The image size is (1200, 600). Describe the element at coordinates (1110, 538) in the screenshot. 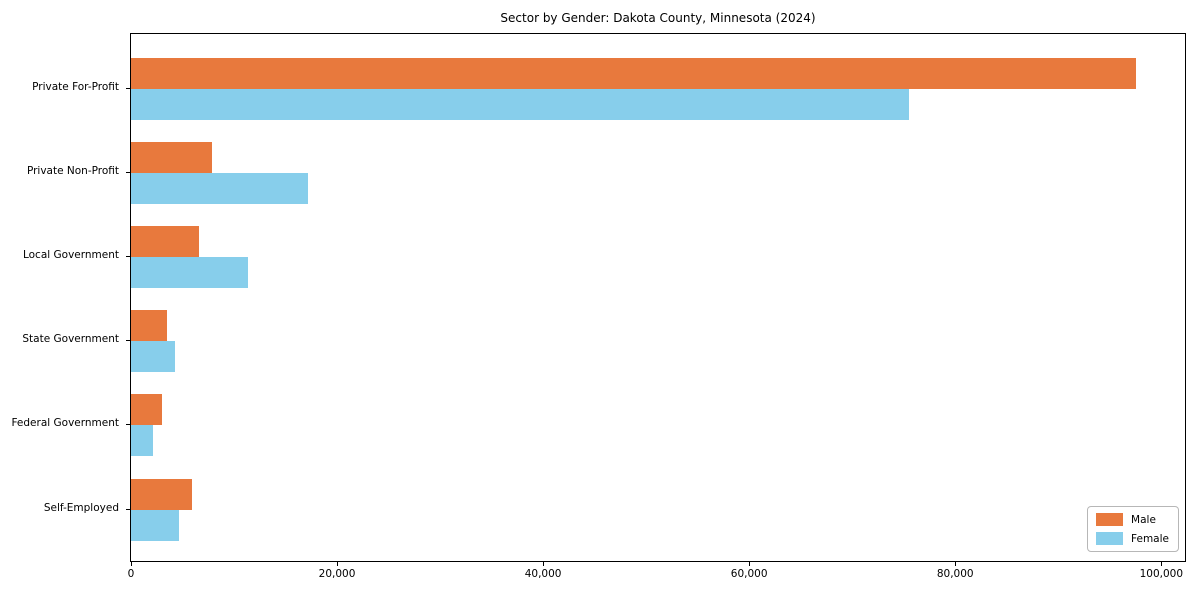

I see `legend-swatch-female` at that location.